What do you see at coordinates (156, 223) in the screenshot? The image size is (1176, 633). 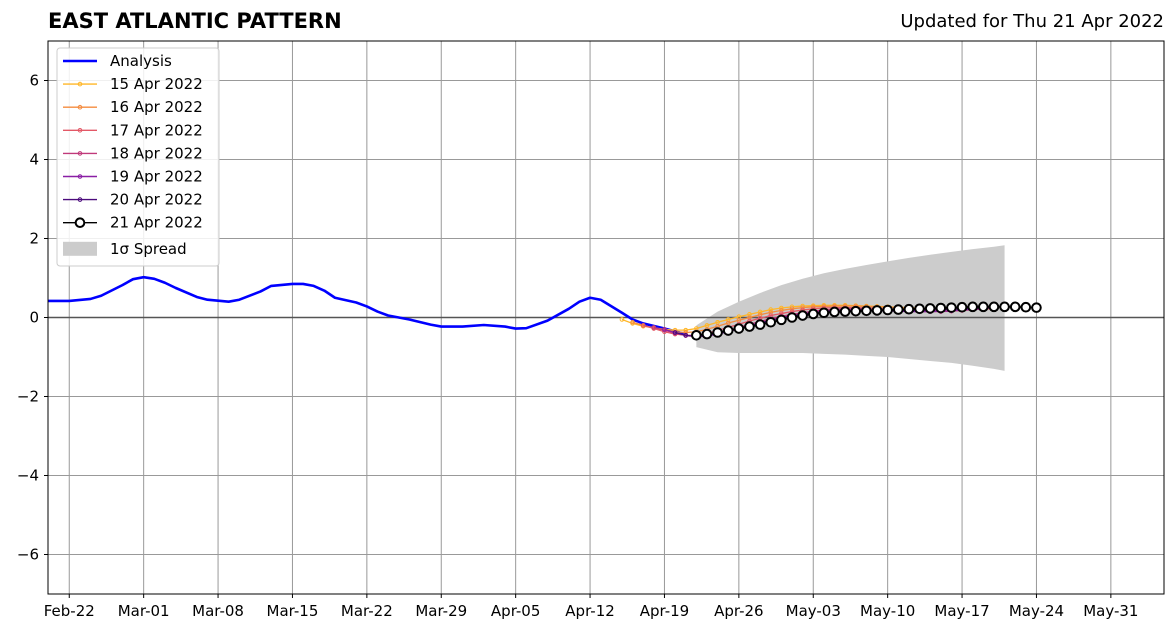 I see `legend-label: 21 Apr 2022` at bounding box center [156, 223].